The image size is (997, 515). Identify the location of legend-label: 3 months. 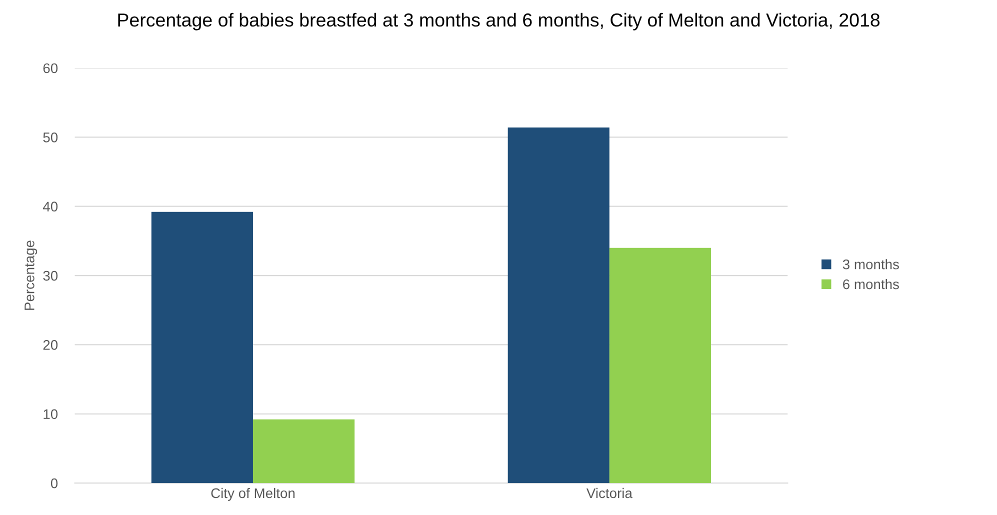
(870, 264).